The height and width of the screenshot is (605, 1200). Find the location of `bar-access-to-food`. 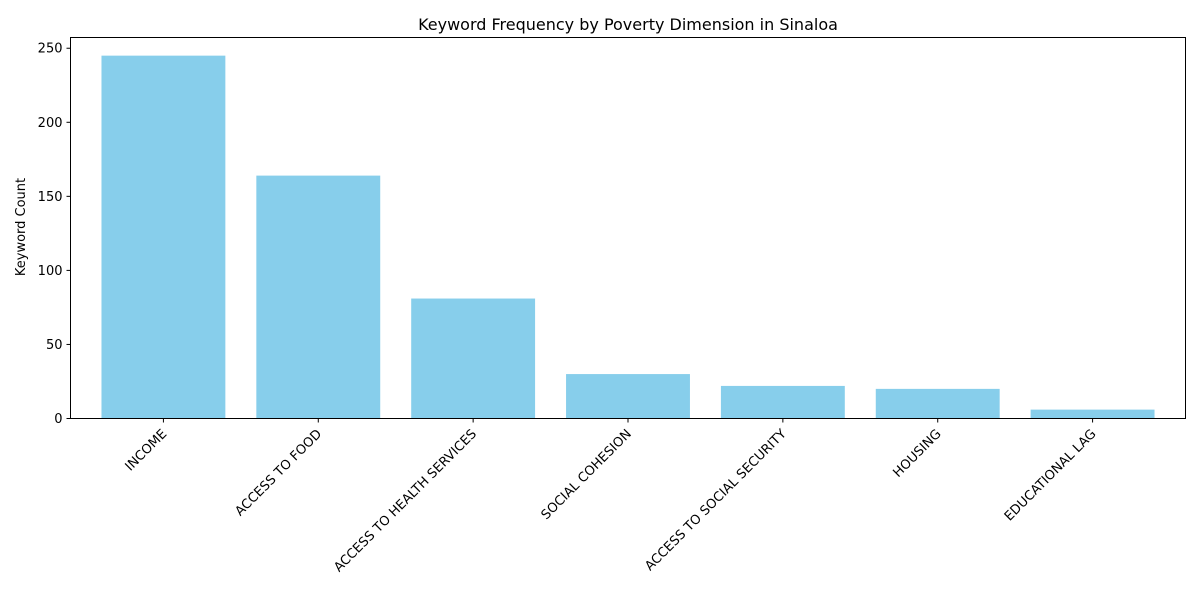

bar-access-to-food is located at coordinates (318, 297).